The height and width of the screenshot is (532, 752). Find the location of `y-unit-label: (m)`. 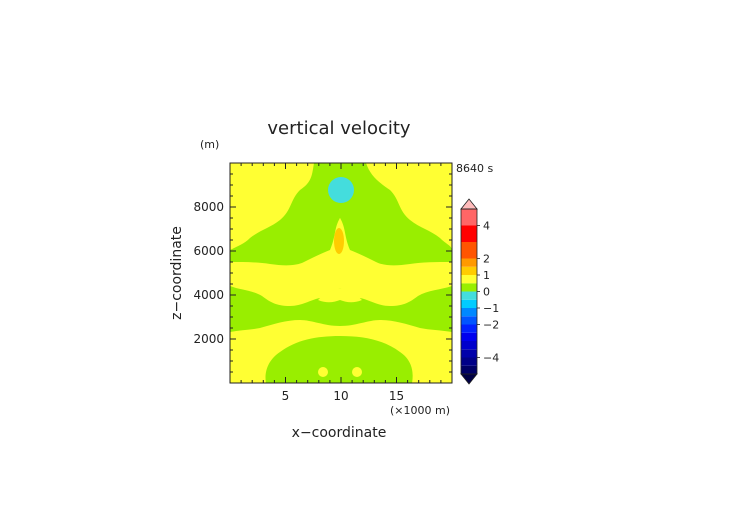

y-unit-label: (m) is located at coordinates (209, 144).